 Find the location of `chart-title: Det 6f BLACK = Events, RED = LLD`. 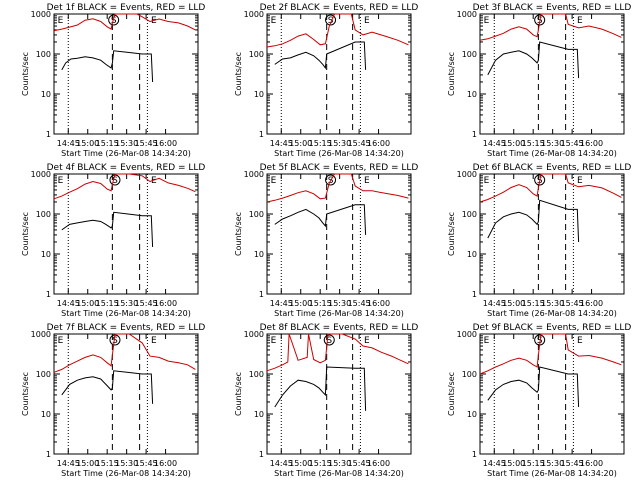

chart-title: Det 6f BLACK = Events, RED = LLD is located at coordinates (552, 168).